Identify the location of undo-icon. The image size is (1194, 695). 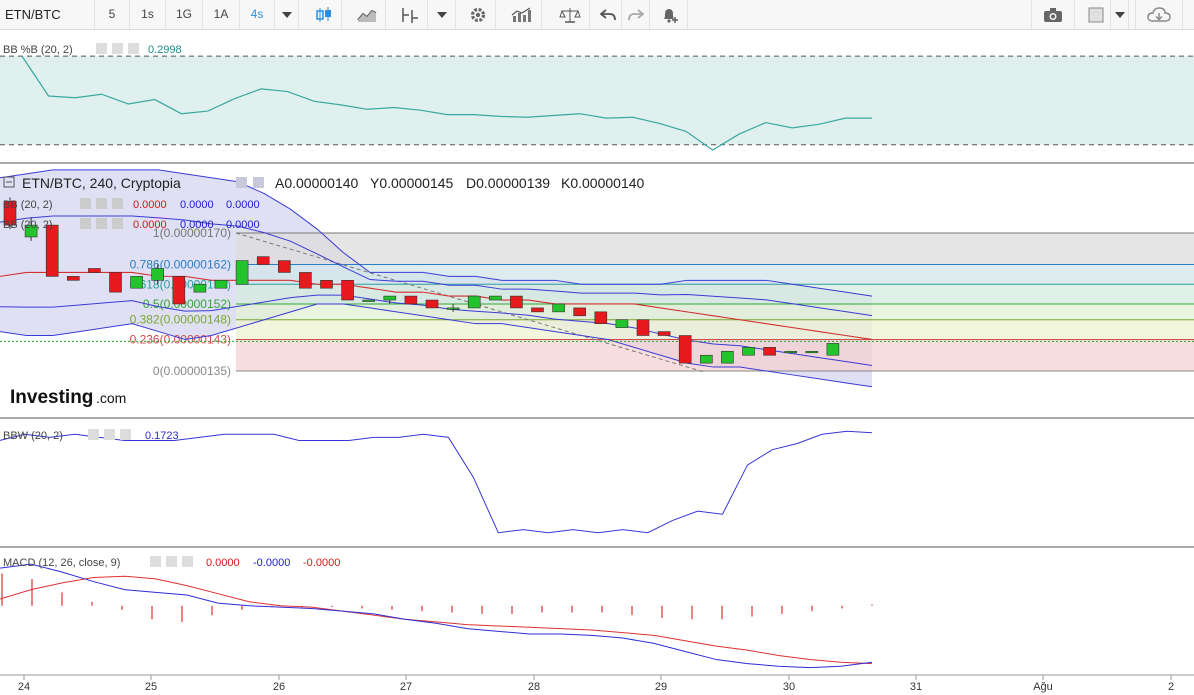
(607, 14).